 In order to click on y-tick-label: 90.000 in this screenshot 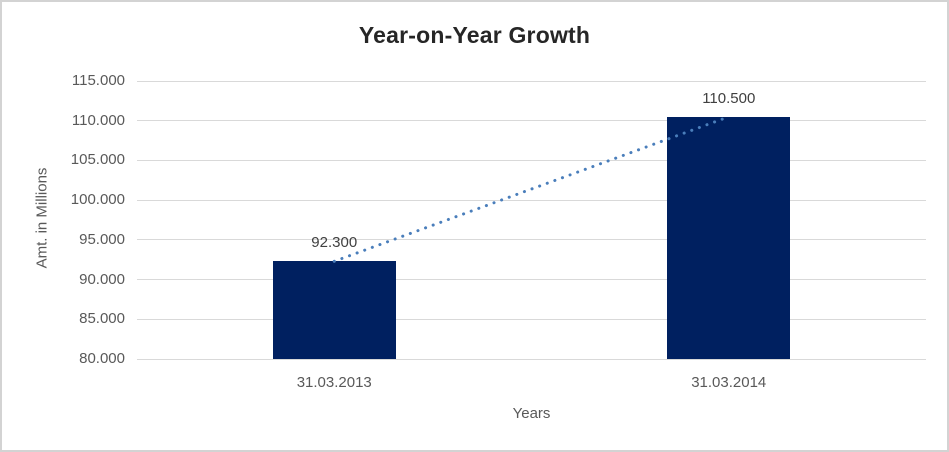, I will do `click(102, 279)`.